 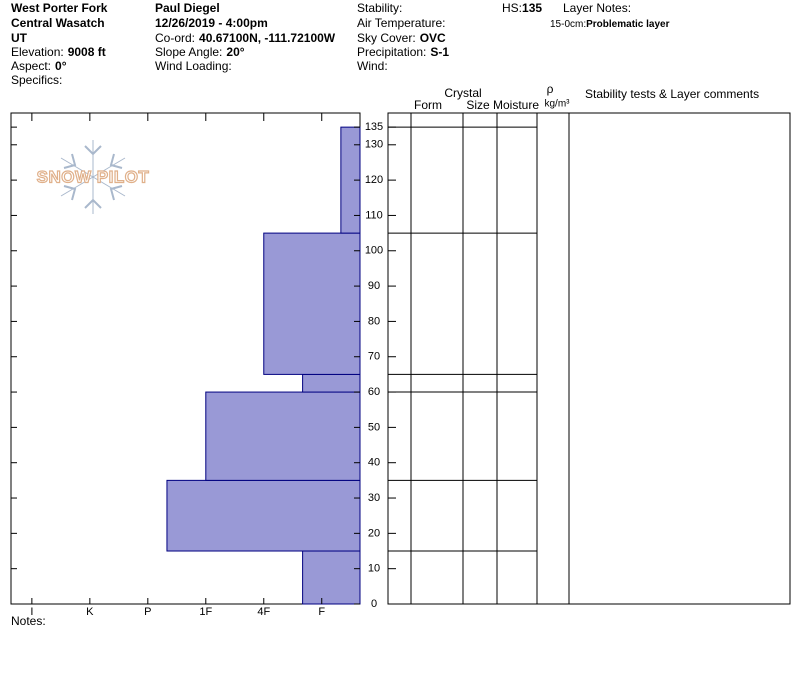 I want to click on moisture-header: Moisture, so click(x=516, y=105).